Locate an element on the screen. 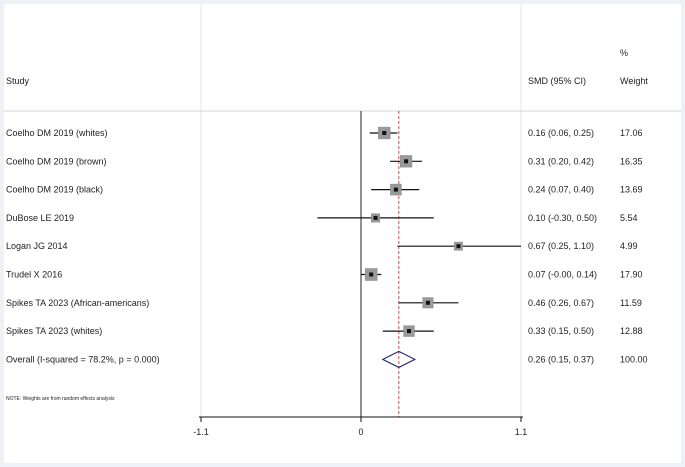 This screenshot has height=467, width=685. study-label: Trudel X 2016 is located at coordinates (34, 275).